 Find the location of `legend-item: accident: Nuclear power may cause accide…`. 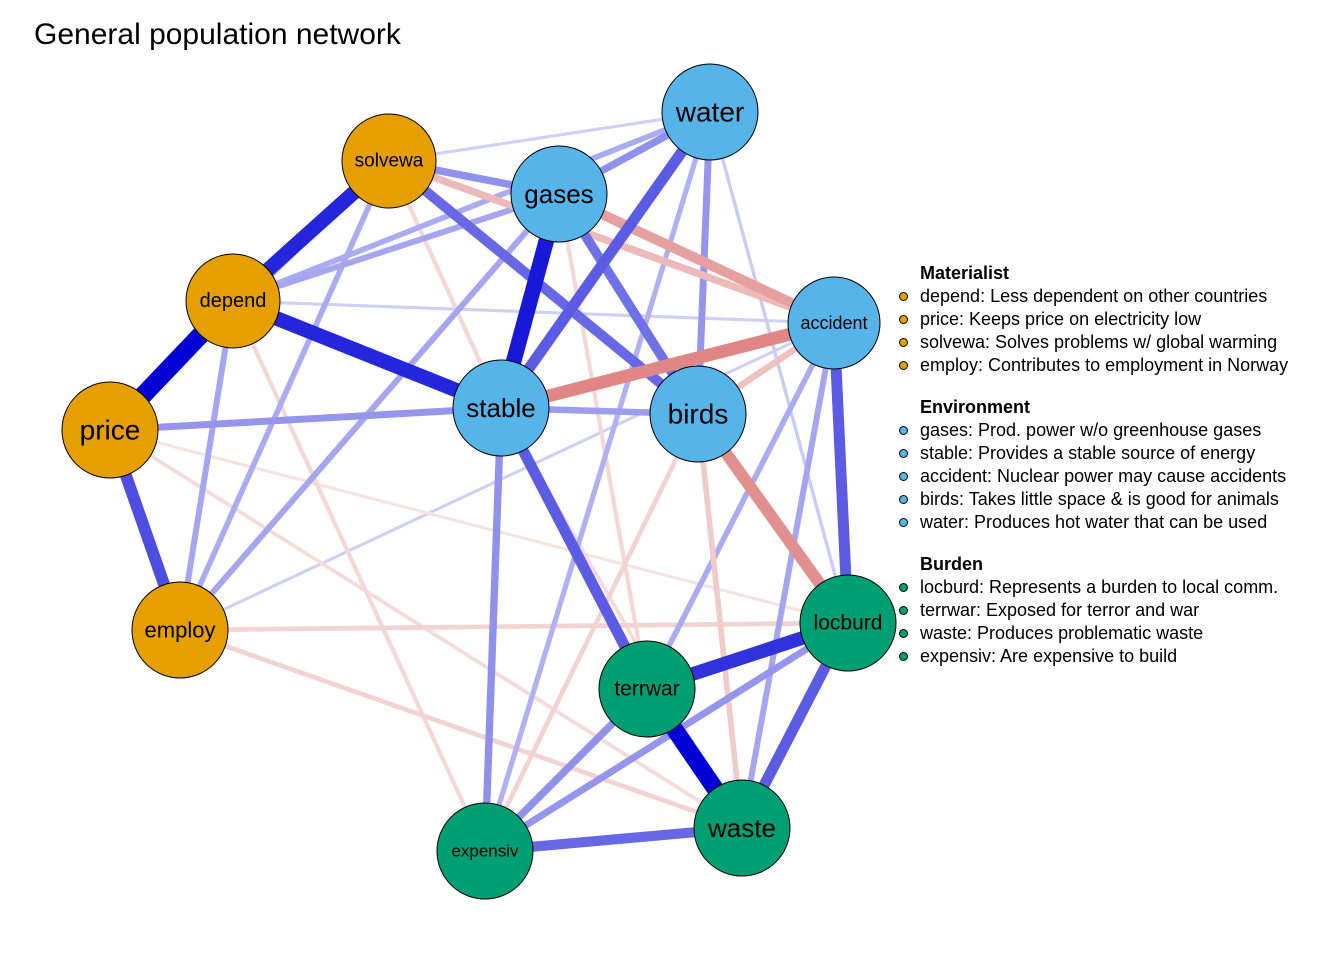

legend-item: accident: Nuclear power may cause accide… is located at coordinates (1093, 476).